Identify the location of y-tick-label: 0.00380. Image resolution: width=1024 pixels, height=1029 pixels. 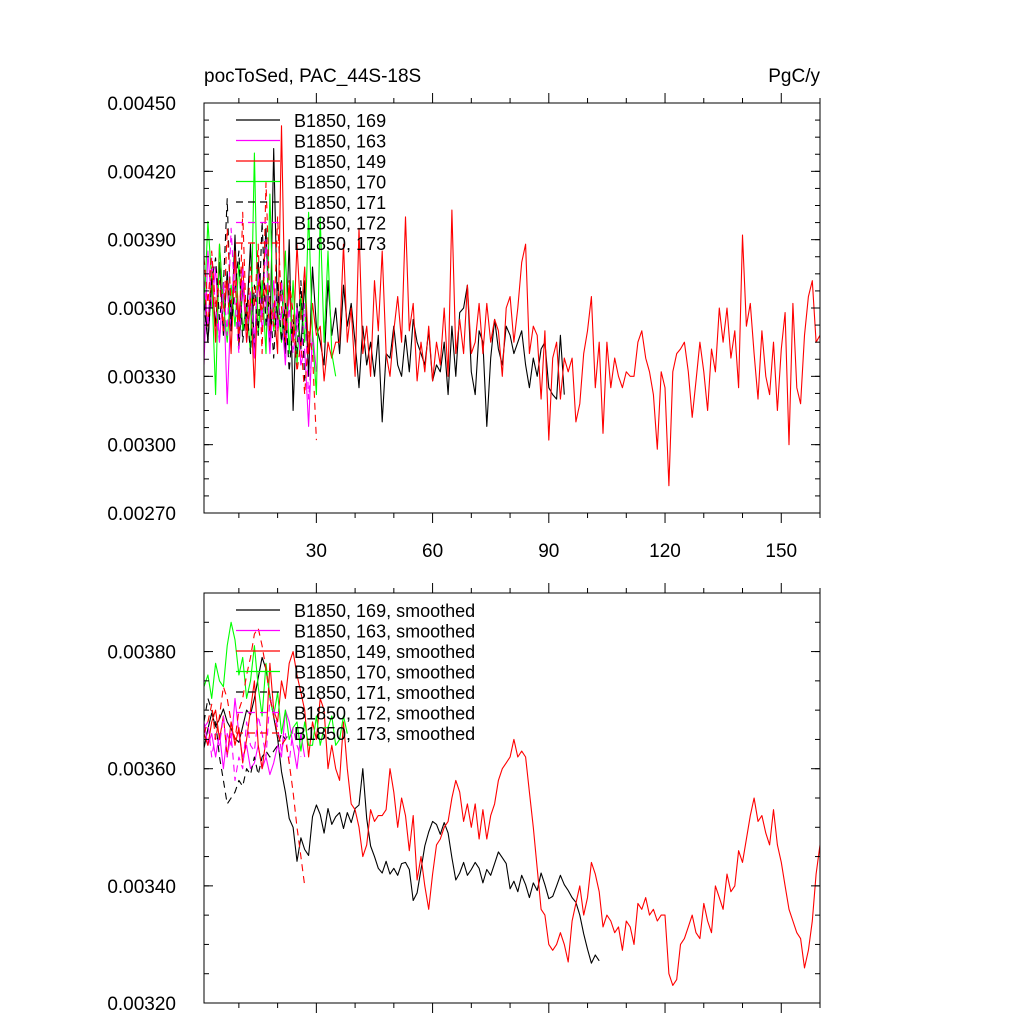
(141, 653).